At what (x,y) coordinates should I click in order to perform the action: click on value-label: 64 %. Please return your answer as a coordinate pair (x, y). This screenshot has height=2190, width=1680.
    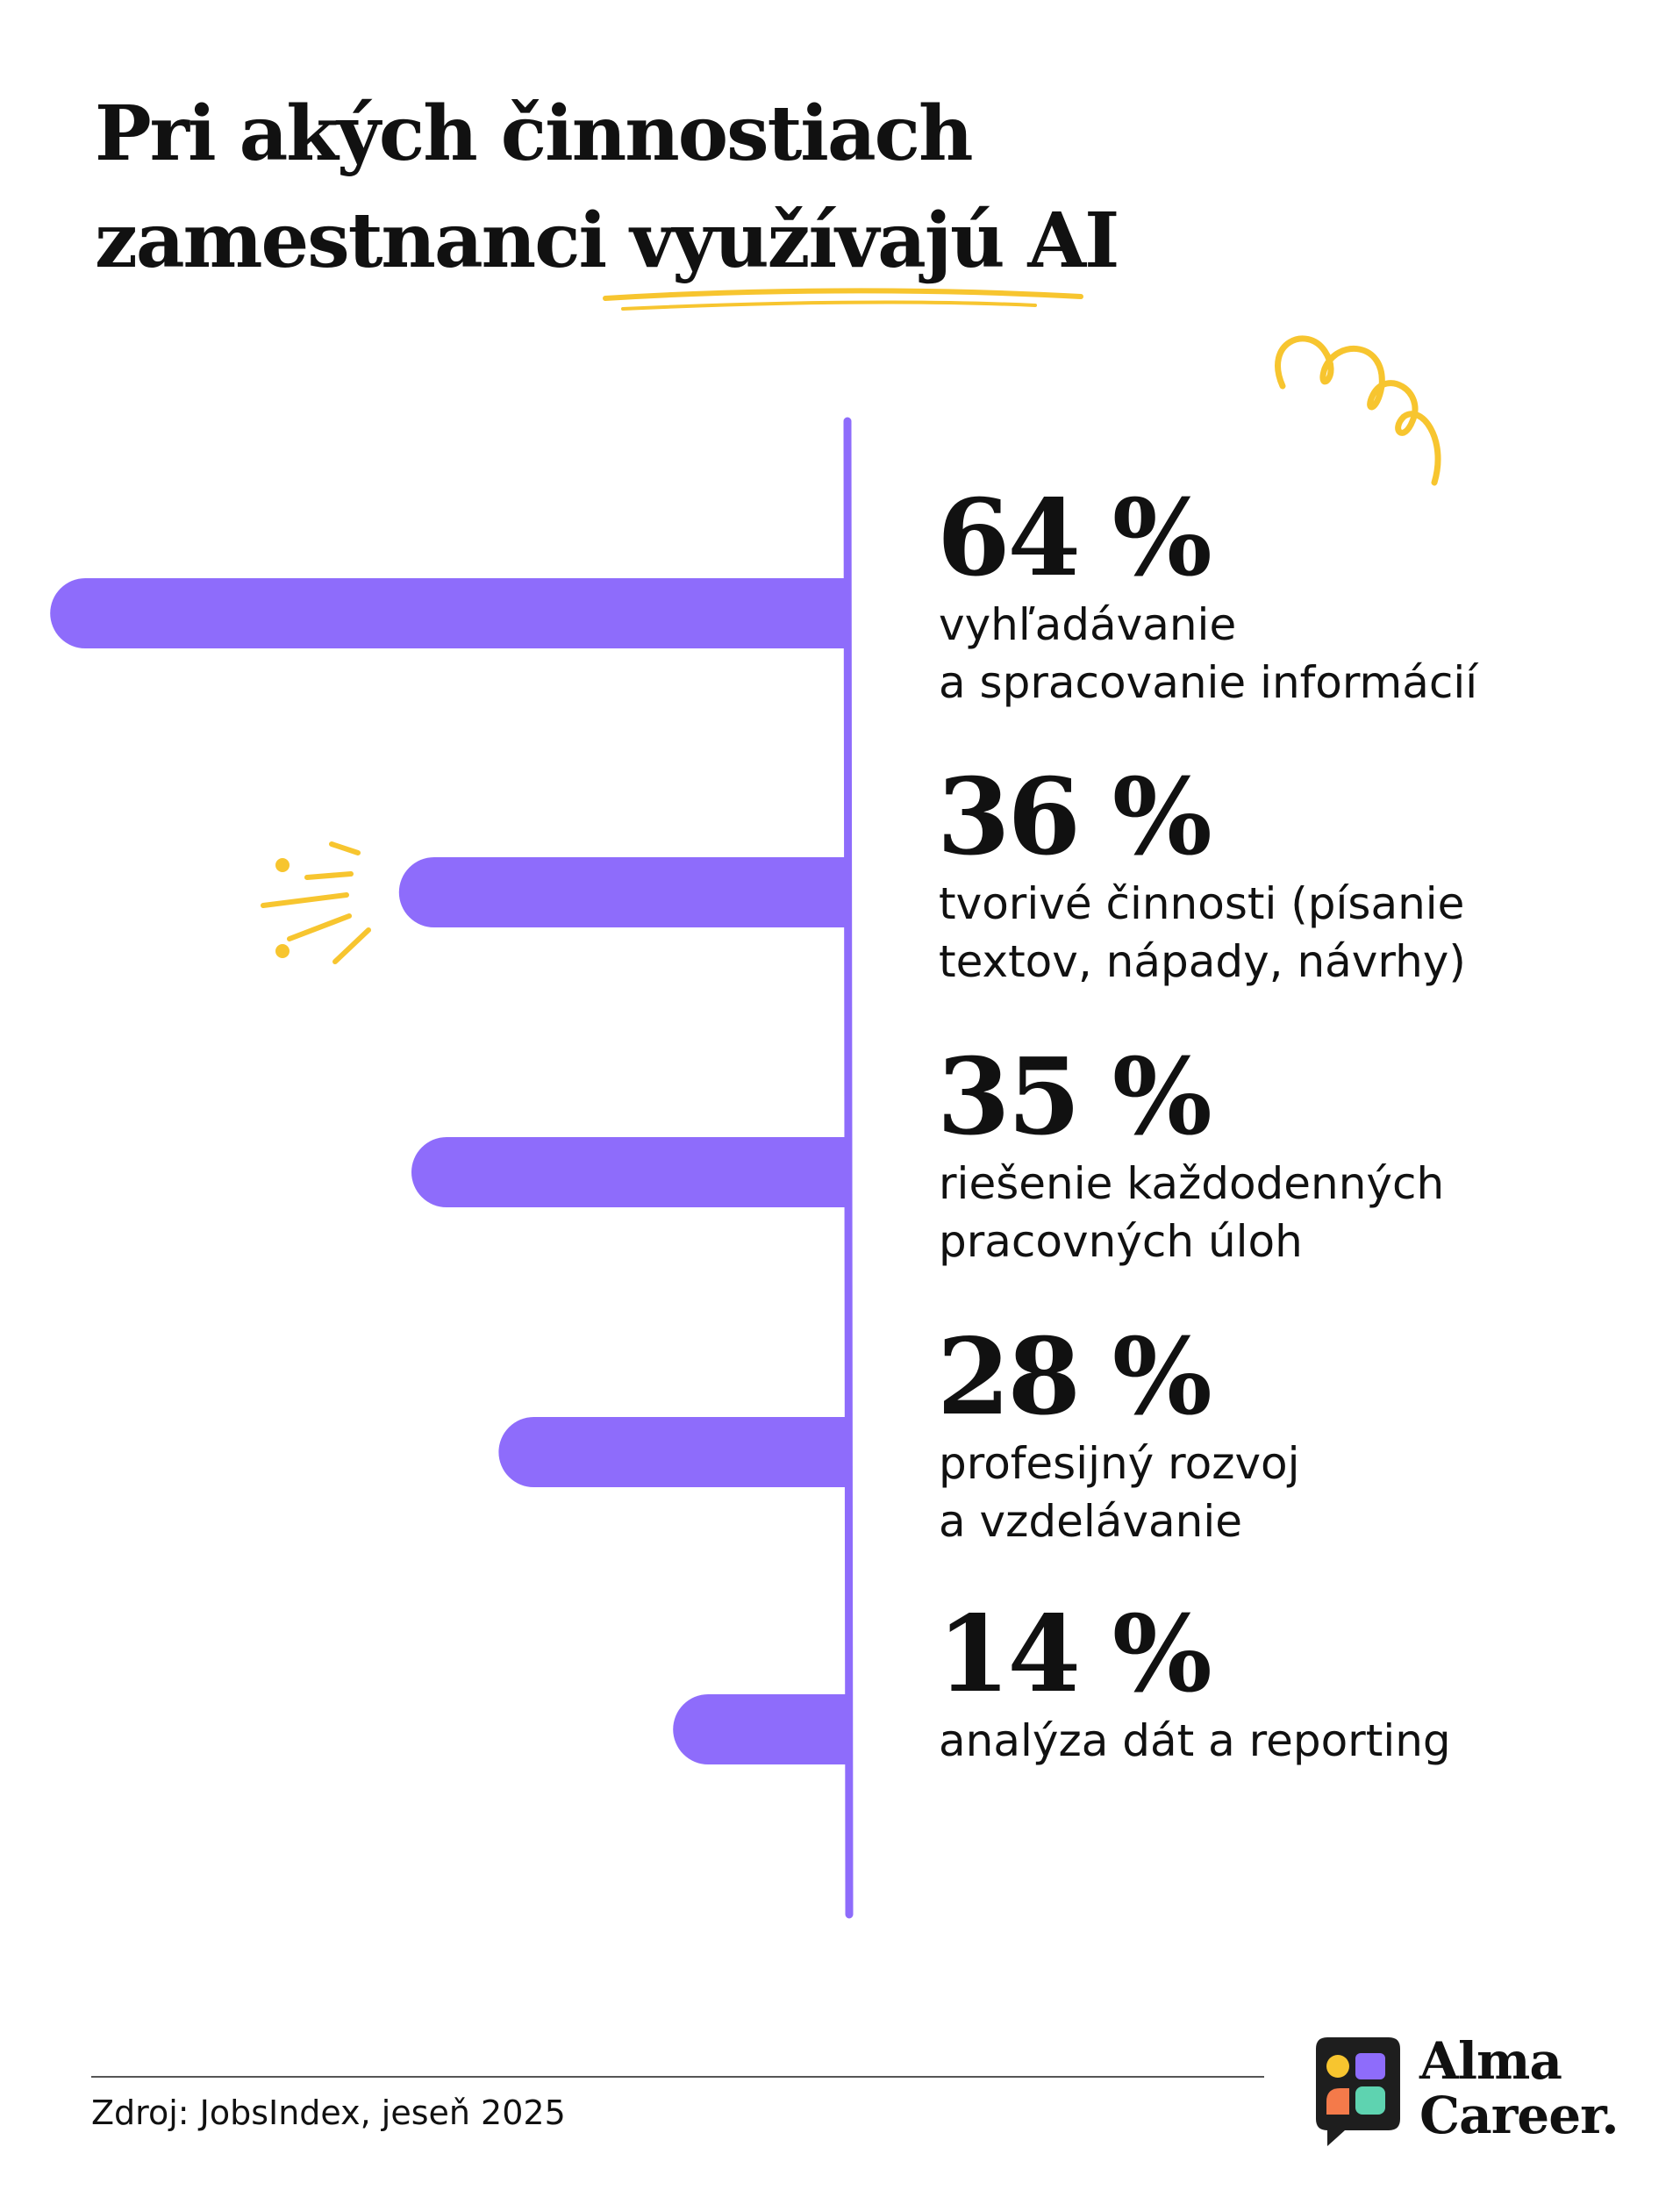
    Looking at the image, I should click on (1074, 538).